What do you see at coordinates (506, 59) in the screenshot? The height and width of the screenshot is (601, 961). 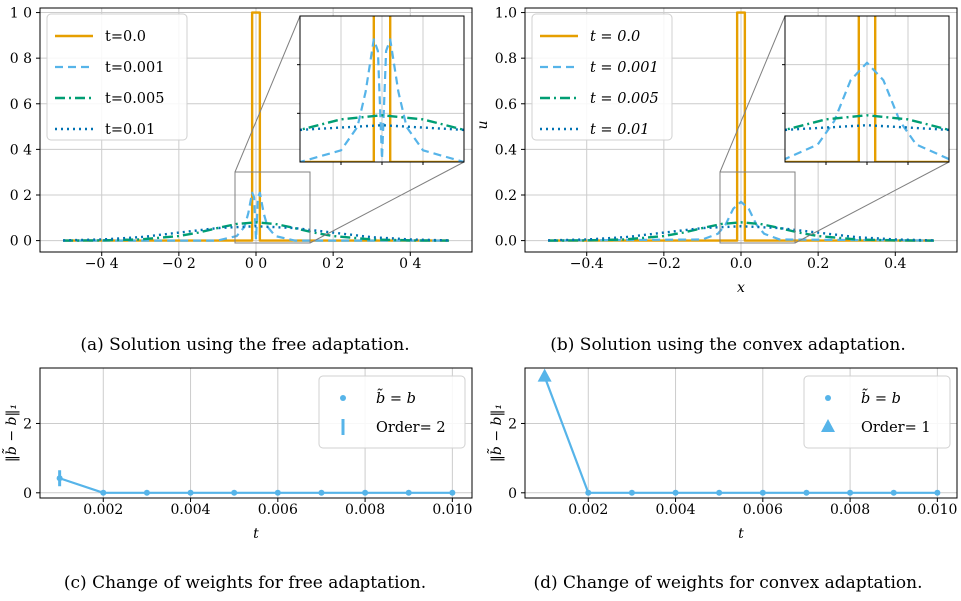 I see `y-tick-label: 0.8` at bounding box center [506, 59].